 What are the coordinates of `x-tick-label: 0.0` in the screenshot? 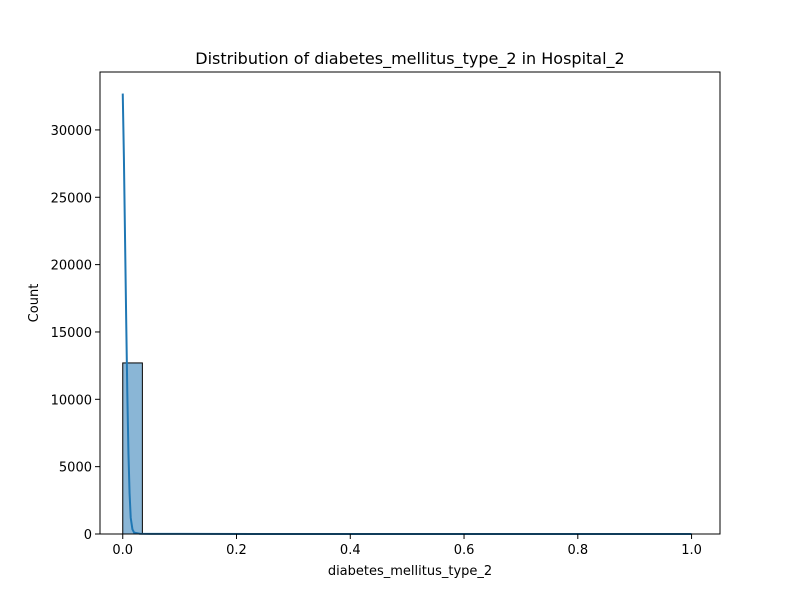 It's located at (122, 550).